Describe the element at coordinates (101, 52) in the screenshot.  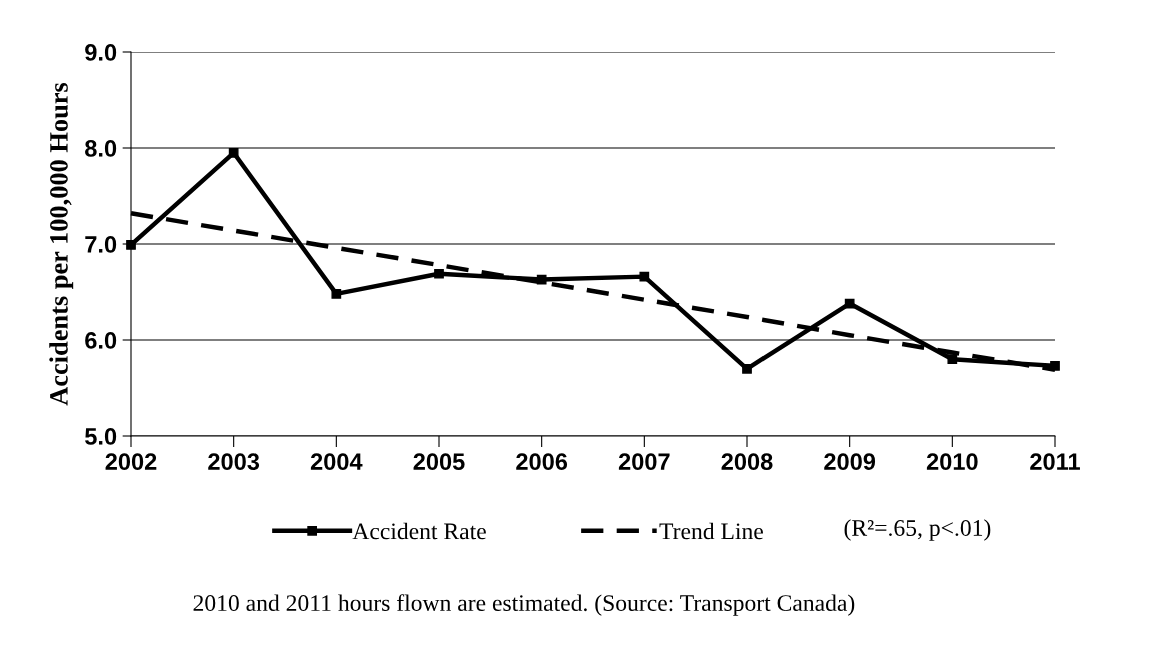
I see `y-tick-label: 9.0` at that location.